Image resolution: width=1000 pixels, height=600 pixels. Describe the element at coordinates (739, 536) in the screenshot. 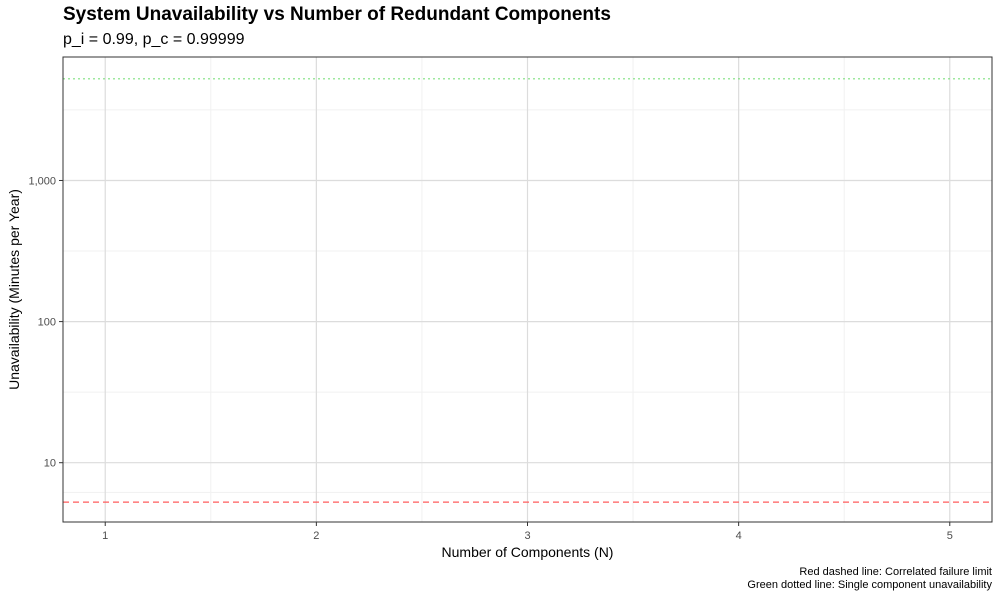

I see `x-tick-label: 4` at that location.